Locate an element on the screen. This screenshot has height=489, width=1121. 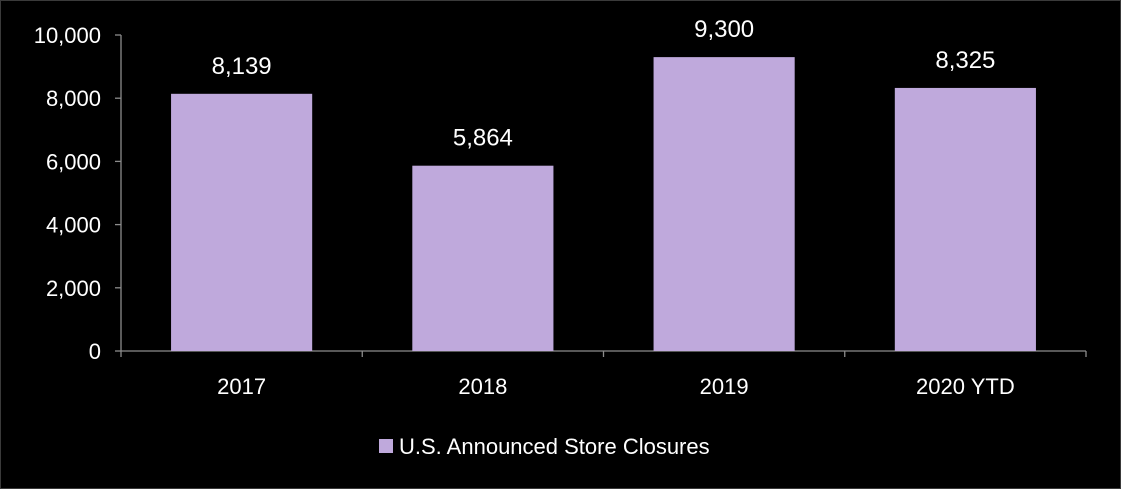
y-tick-label: 10,000 is located at coordinates (67, 35).